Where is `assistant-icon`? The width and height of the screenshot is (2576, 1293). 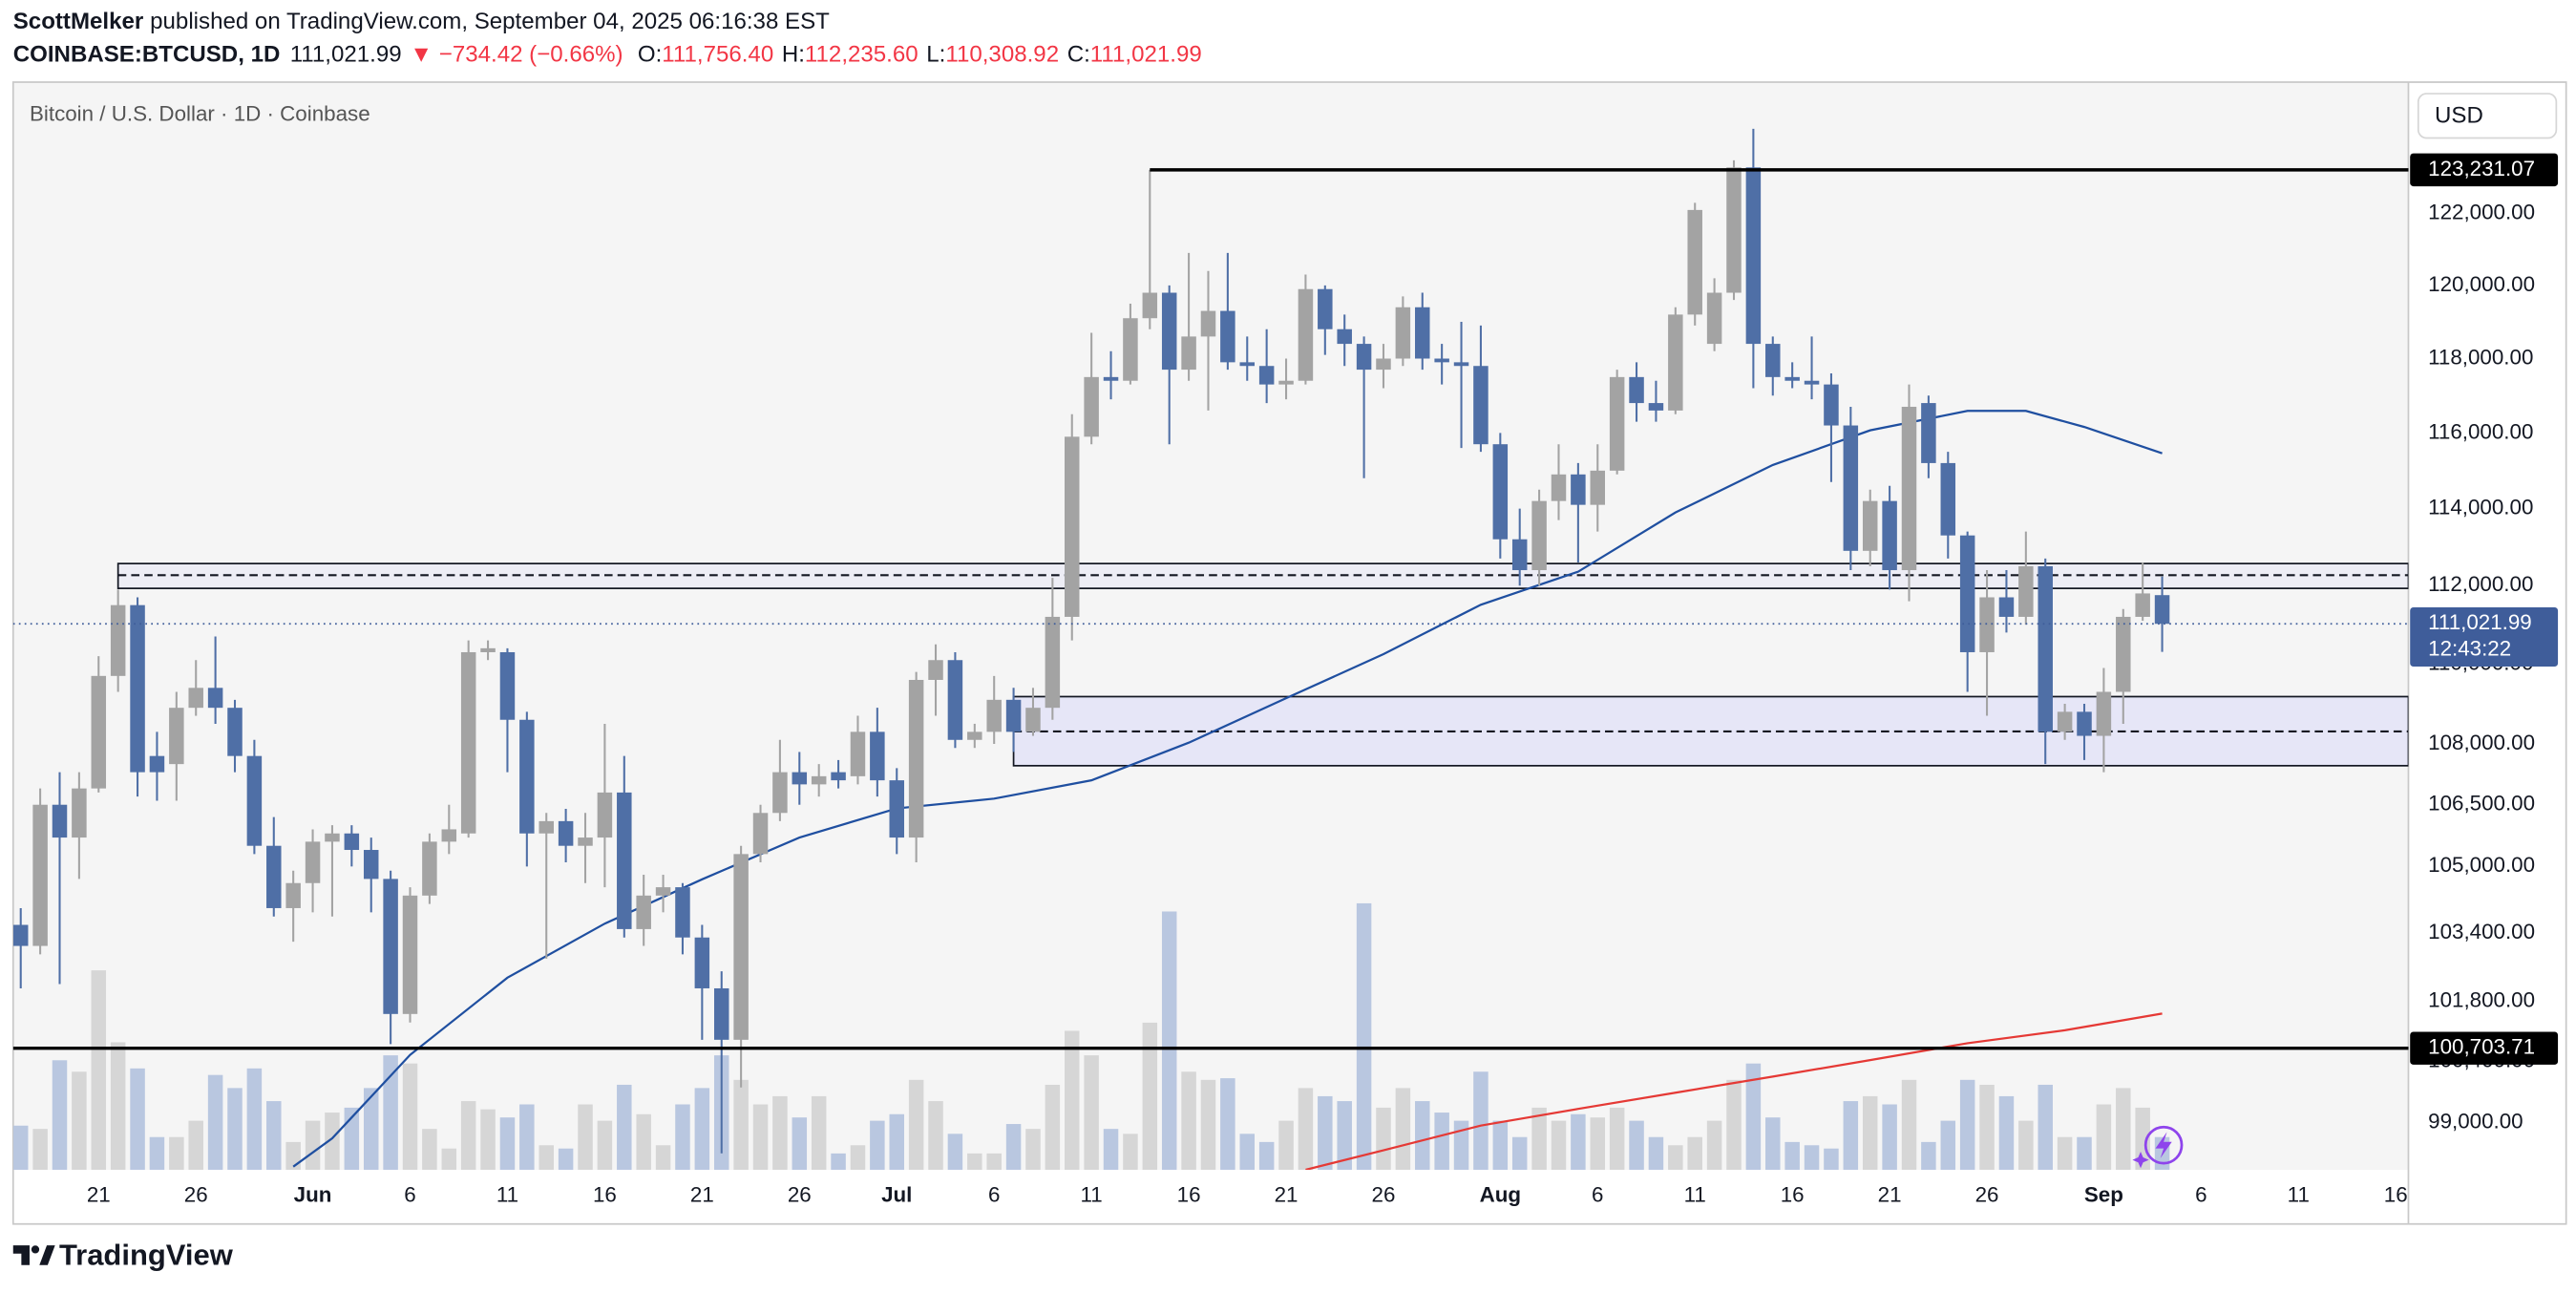 assistant-icon is located at coordinates (2158, 1147).